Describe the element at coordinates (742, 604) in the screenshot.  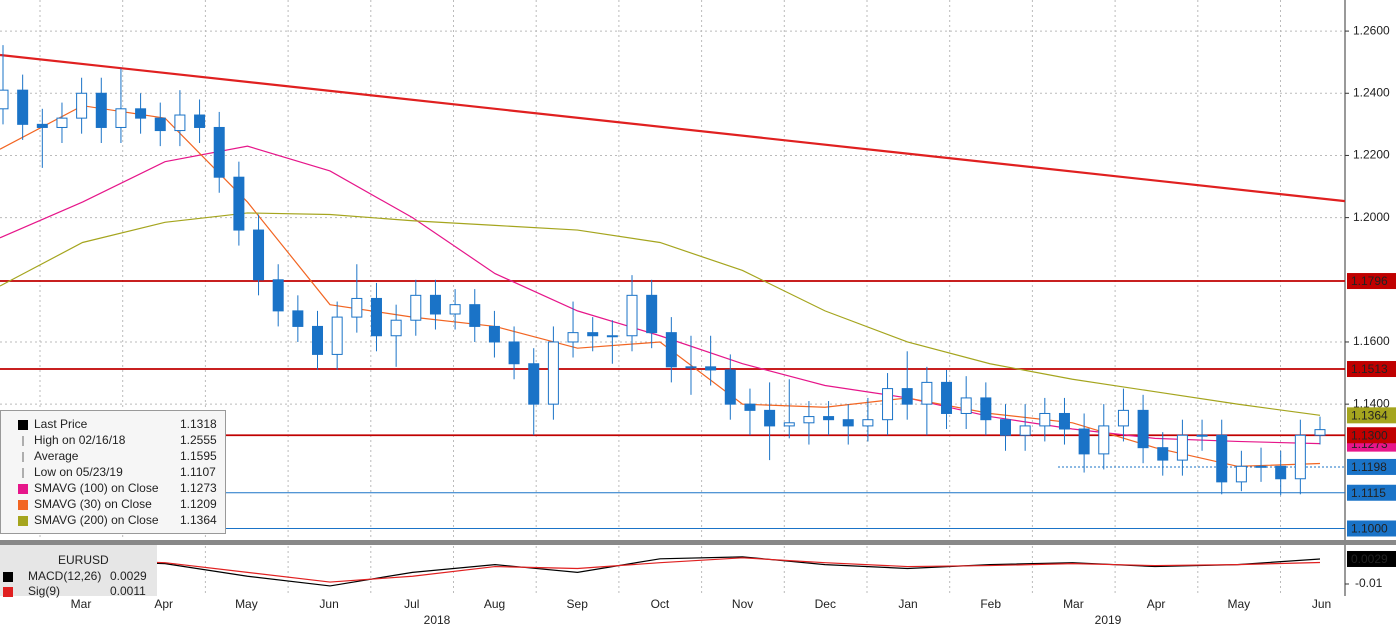
I see `x-tick-label: Nov` at that location.